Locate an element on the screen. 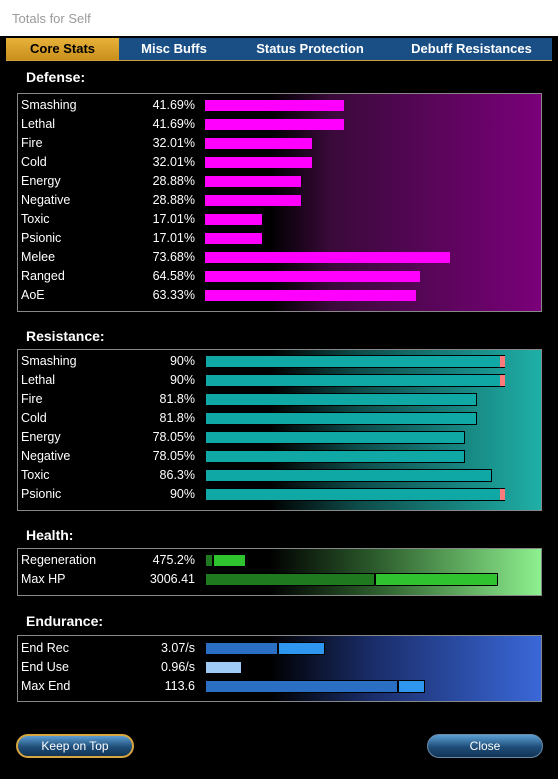  defense-label: Lethal is located at coordinates (38, 124).